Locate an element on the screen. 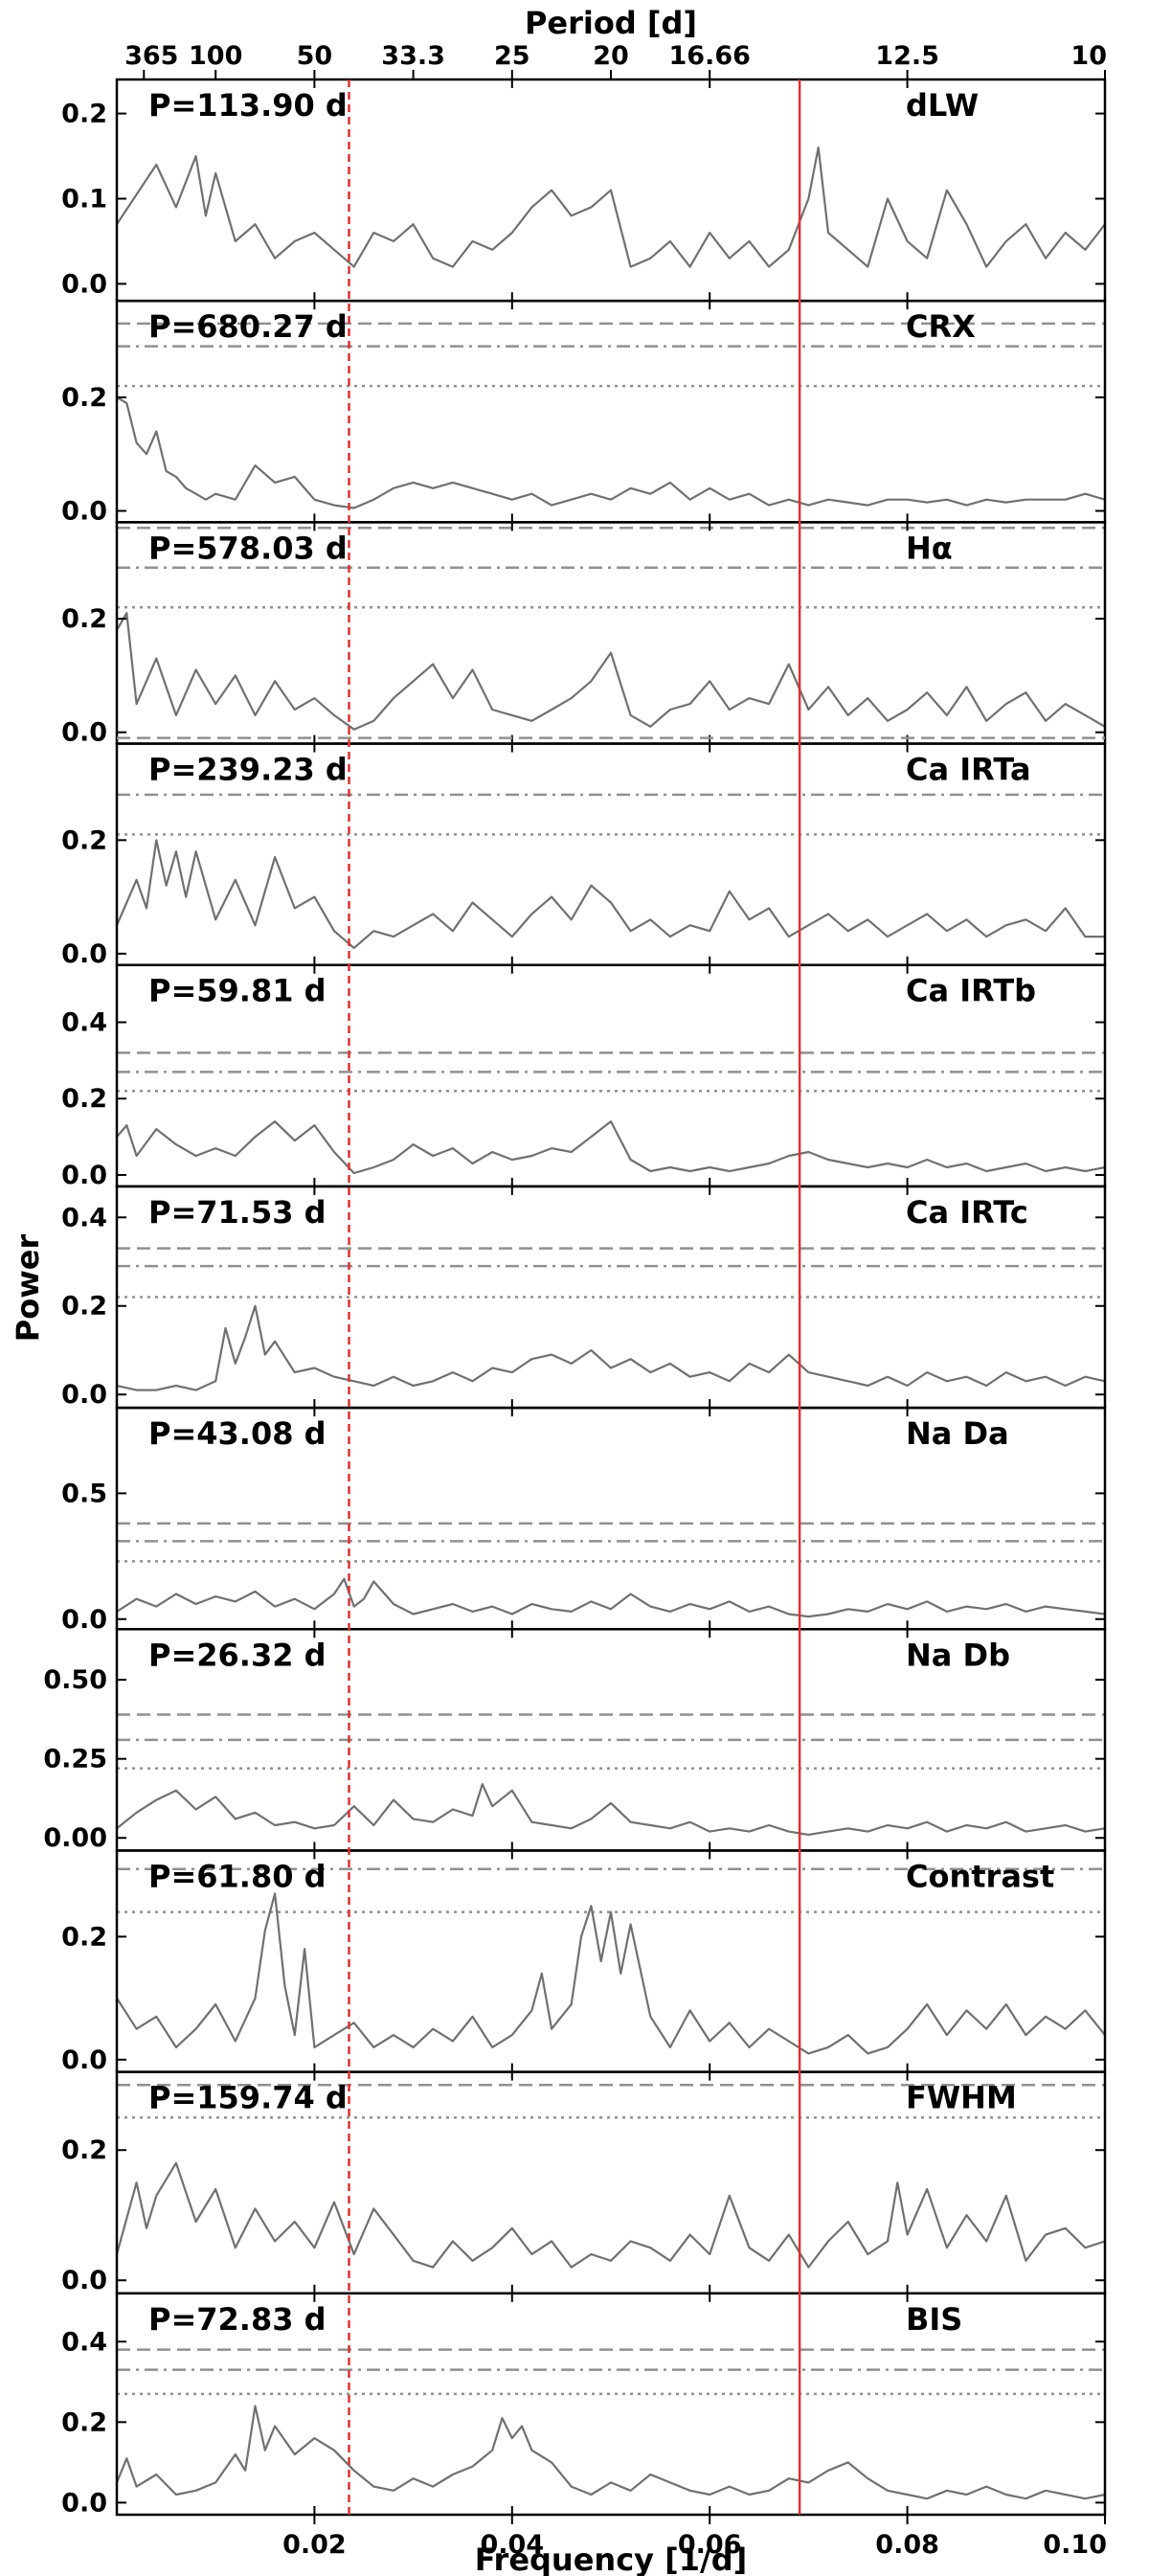  panel-crx-y-tick-label: 0.2 is located at coordinates (84, 398).